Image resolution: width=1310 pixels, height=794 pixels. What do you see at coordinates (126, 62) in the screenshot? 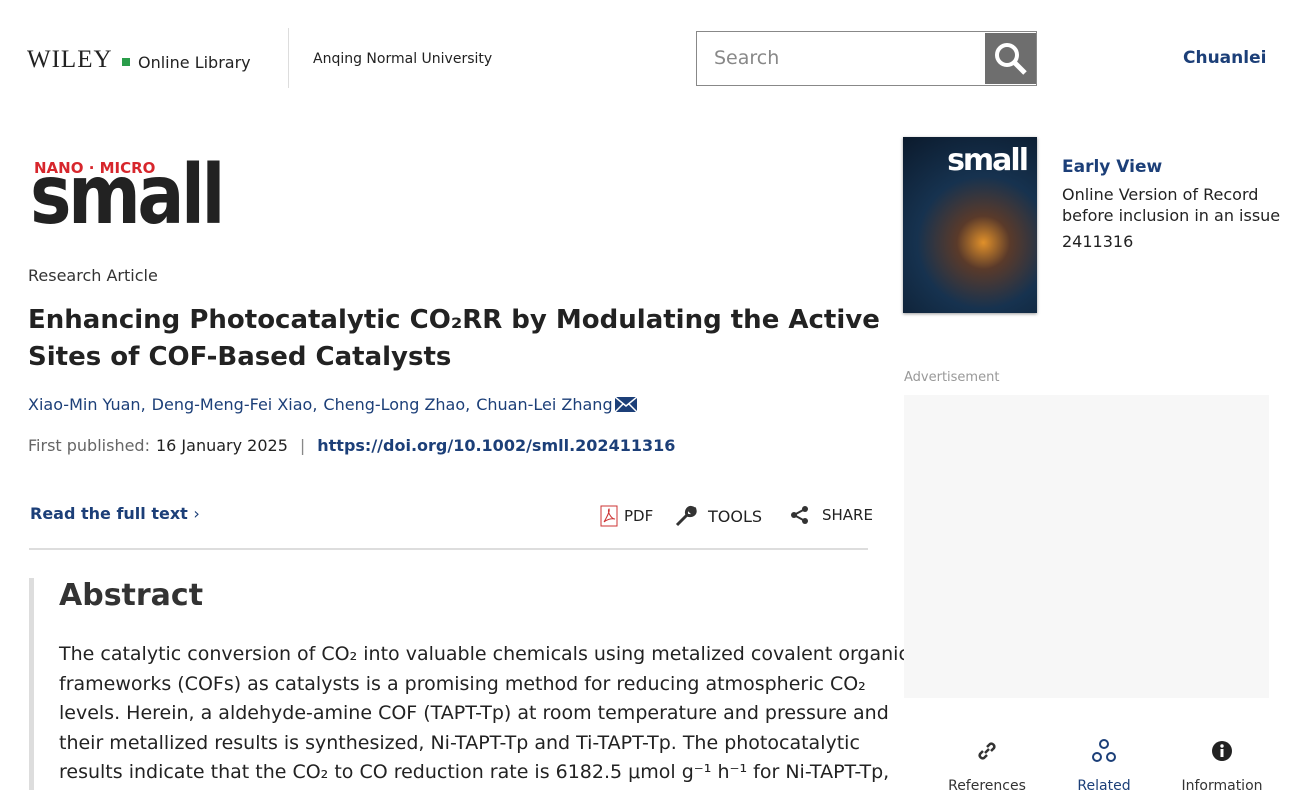
I see `brand-dot` at bounding box center [126, 62].